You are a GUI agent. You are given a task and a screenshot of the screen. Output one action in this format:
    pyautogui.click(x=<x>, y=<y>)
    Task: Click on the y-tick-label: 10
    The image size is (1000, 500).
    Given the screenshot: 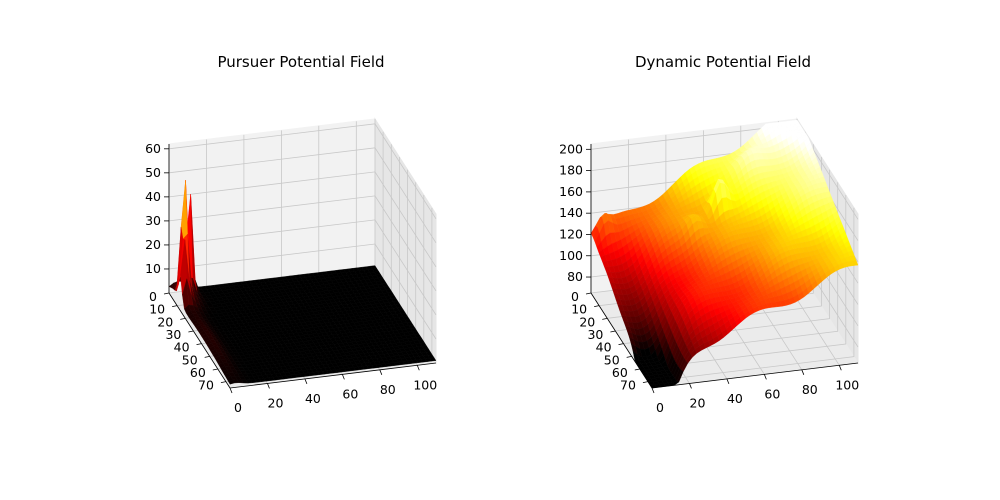 What is the action you would take?
    pyautogui.click(x=157, y=309)
    